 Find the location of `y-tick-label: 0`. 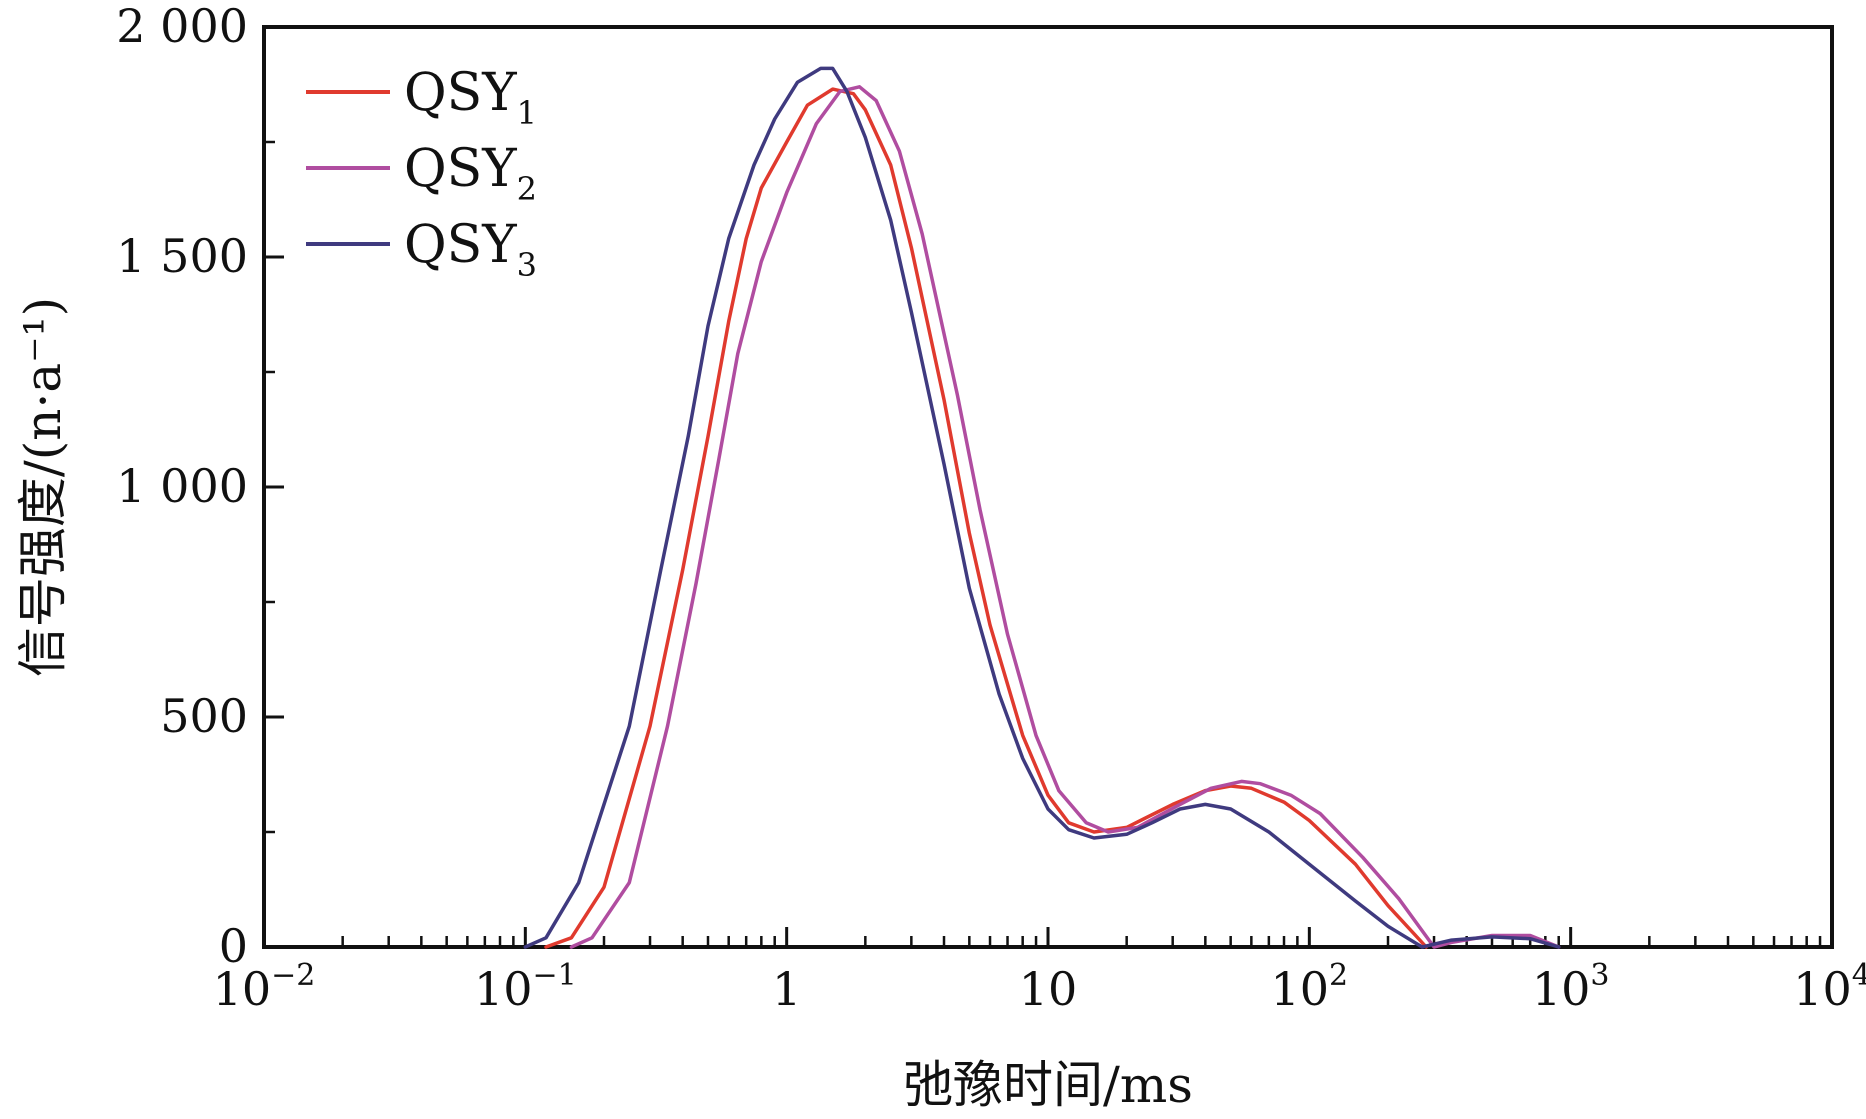

y-tick-label: 0 is located at coordinates (233, 946).